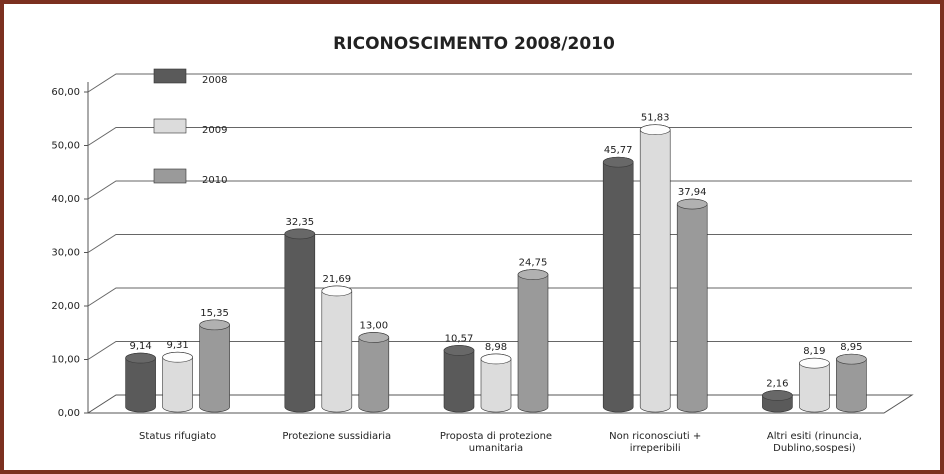 The height and width of the screenshot is (474, 944). Describe the element at coordinates (496, 442) in the screenshot. I see `x-tick-label: Proposta di protezione umanitaria` at that location.